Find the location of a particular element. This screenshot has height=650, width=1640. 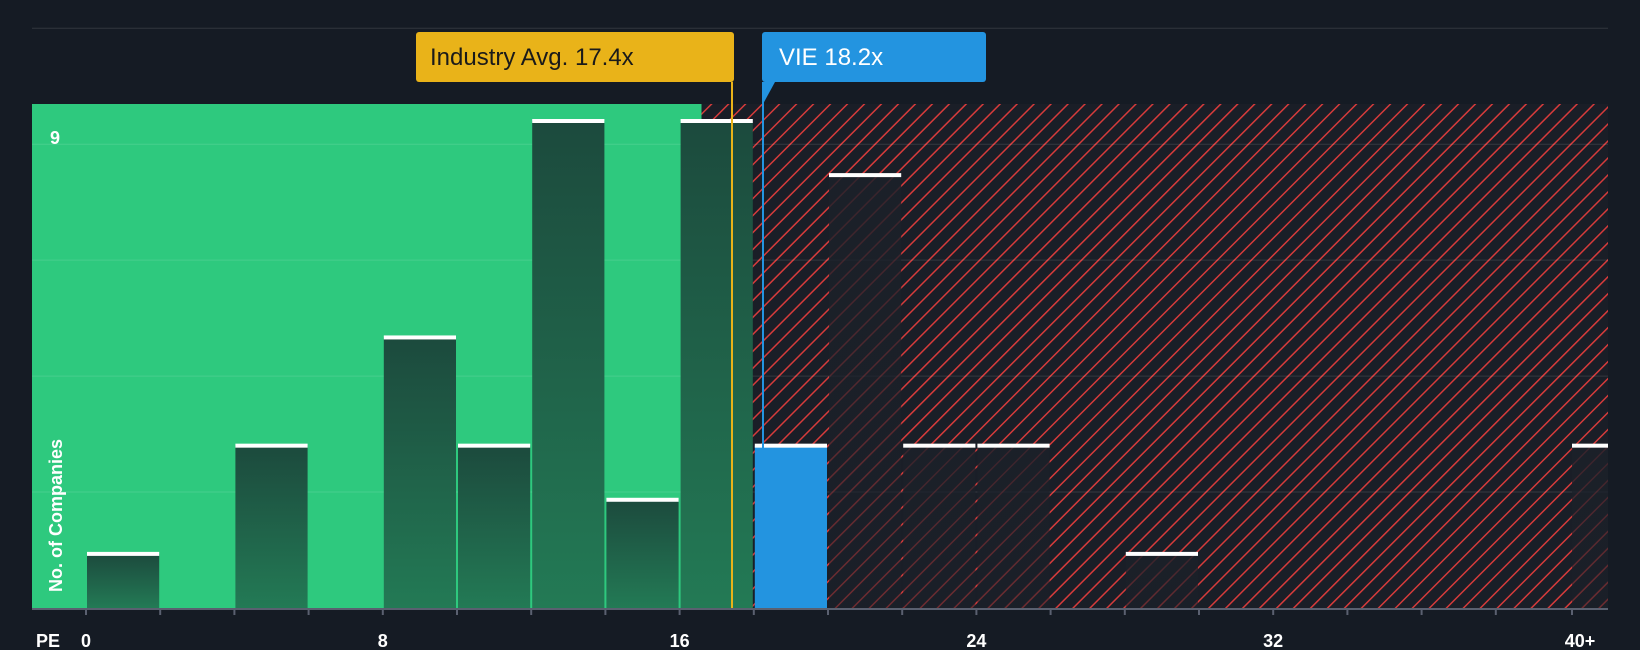

x-tick-label: 32 is located at coordinates (1273, 640).